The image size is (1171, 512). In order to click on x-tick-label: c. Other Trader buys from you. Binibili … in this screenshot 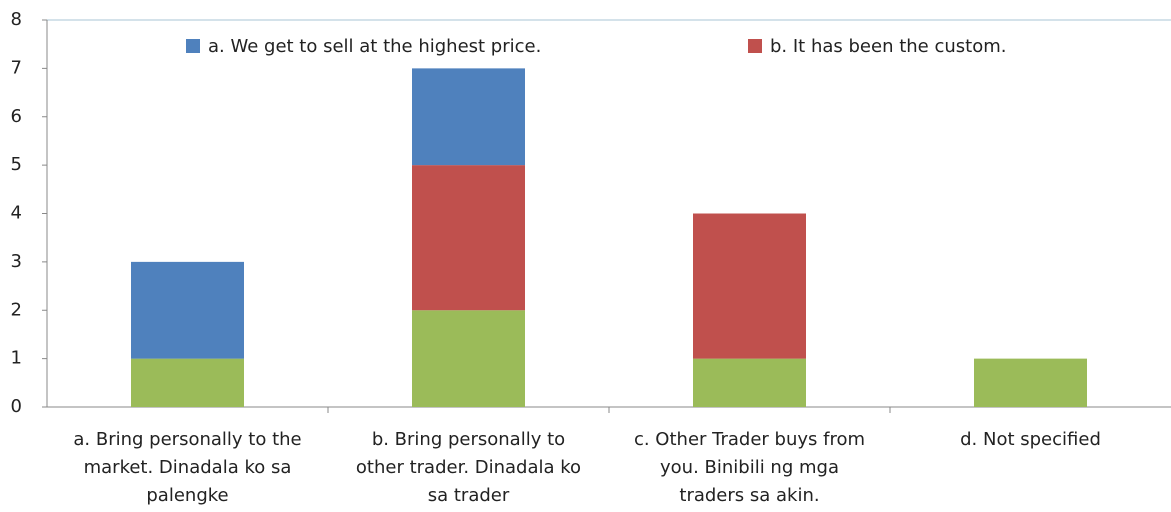, I will do `click(749, 467)`.